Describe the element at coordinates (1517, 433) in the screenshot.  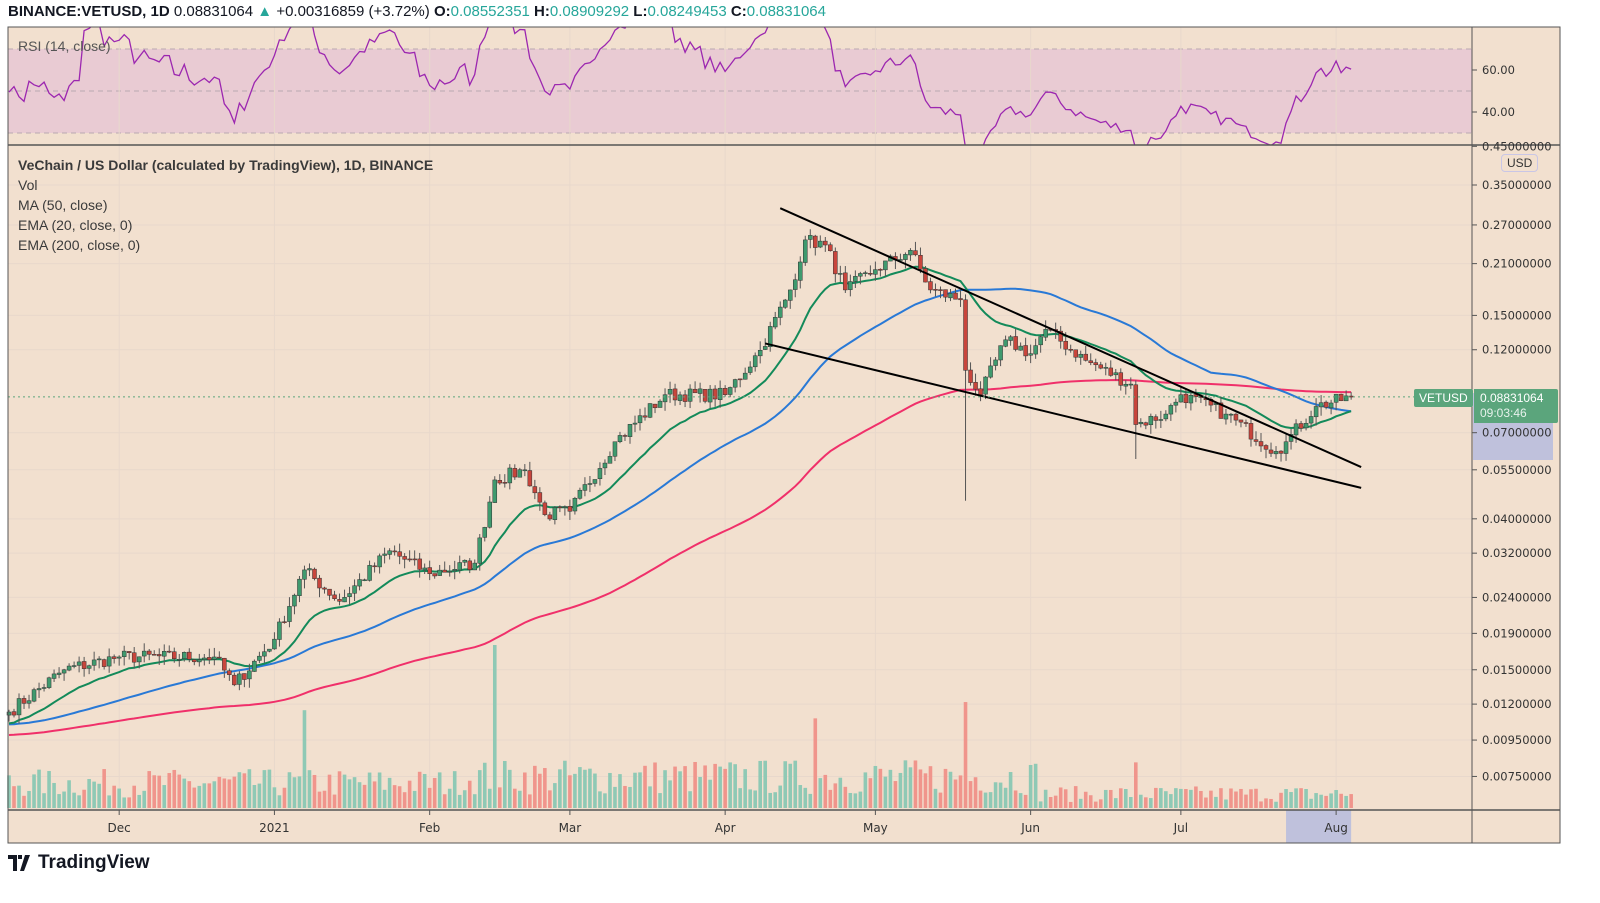
I see `price-axis-label: 0.07000000` at that location.